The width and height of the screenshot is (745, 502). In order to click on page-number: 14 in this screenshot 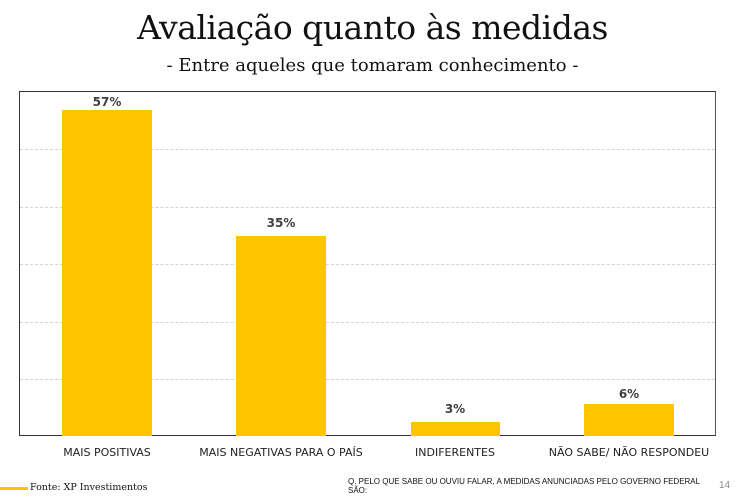, I will do `click(725, 485)`.